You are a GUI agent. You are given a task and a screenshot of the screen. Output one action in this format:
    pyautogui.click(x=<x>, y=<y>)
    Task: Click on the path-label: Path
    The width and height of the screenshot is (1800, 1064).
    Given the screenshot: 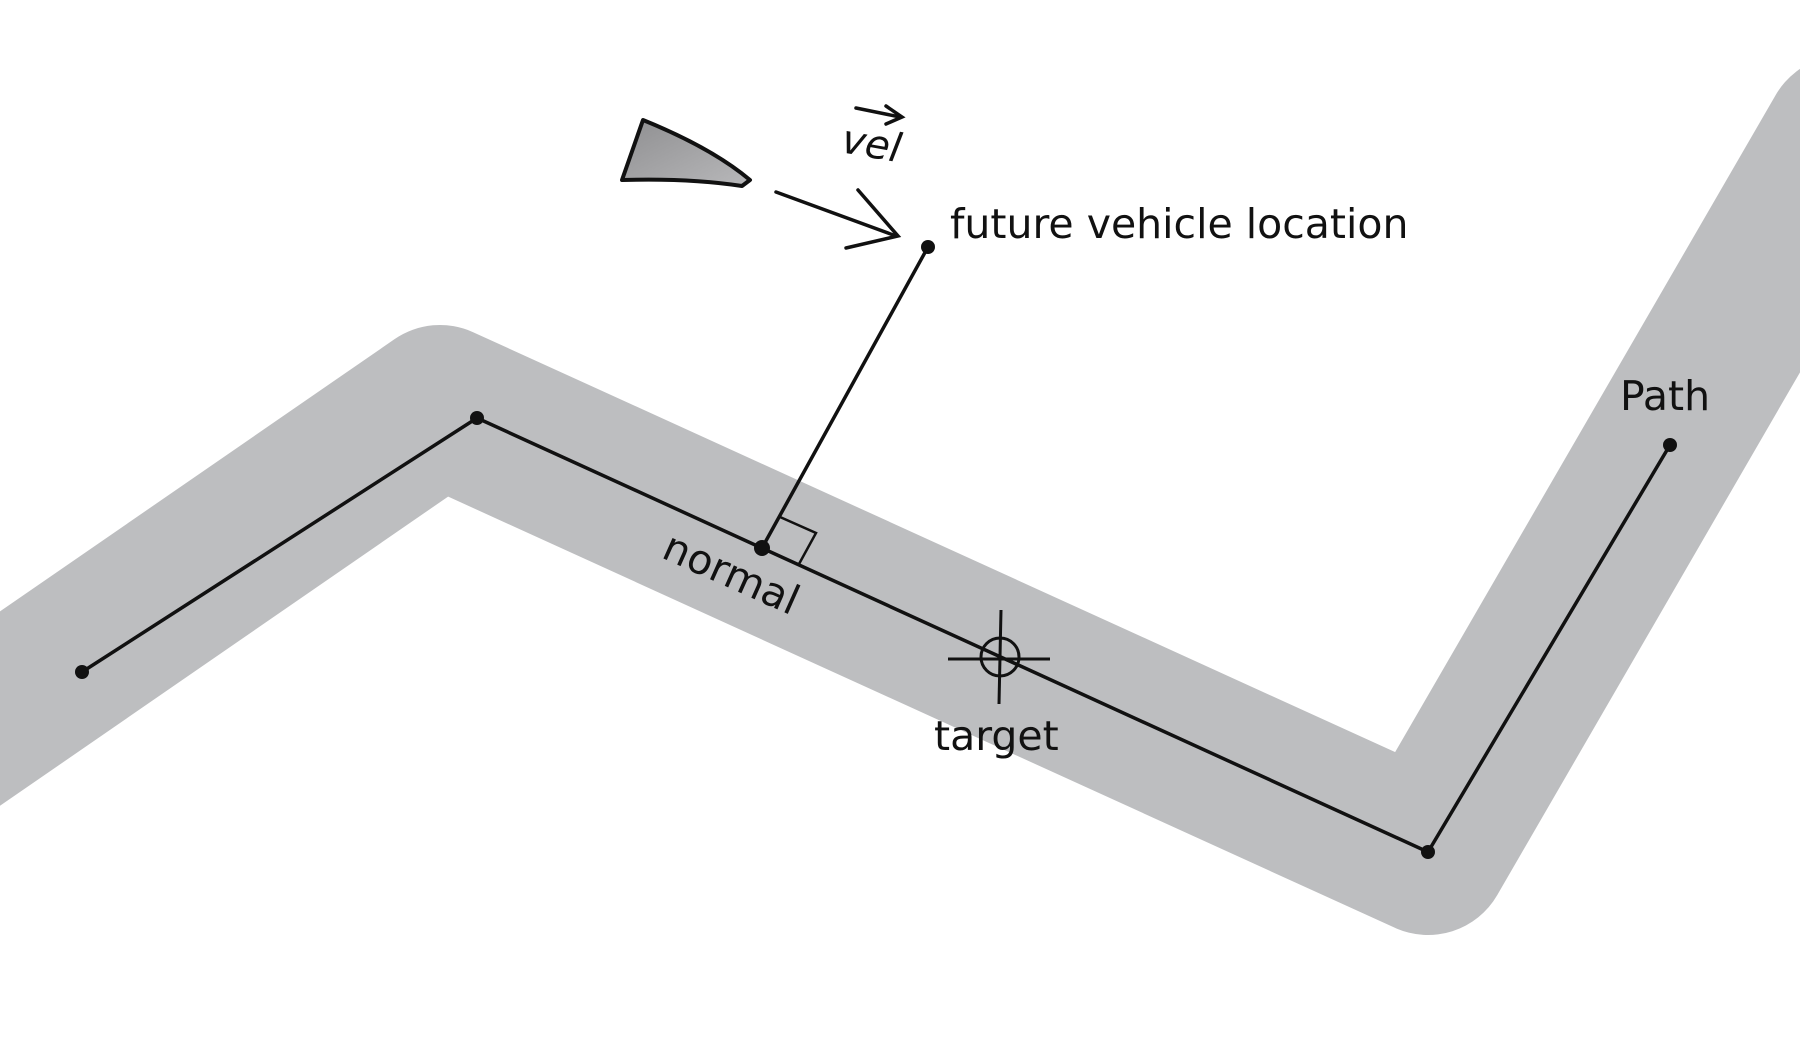 What is the action you would take?
    pyautogui.click(x=1665, y=396)
    